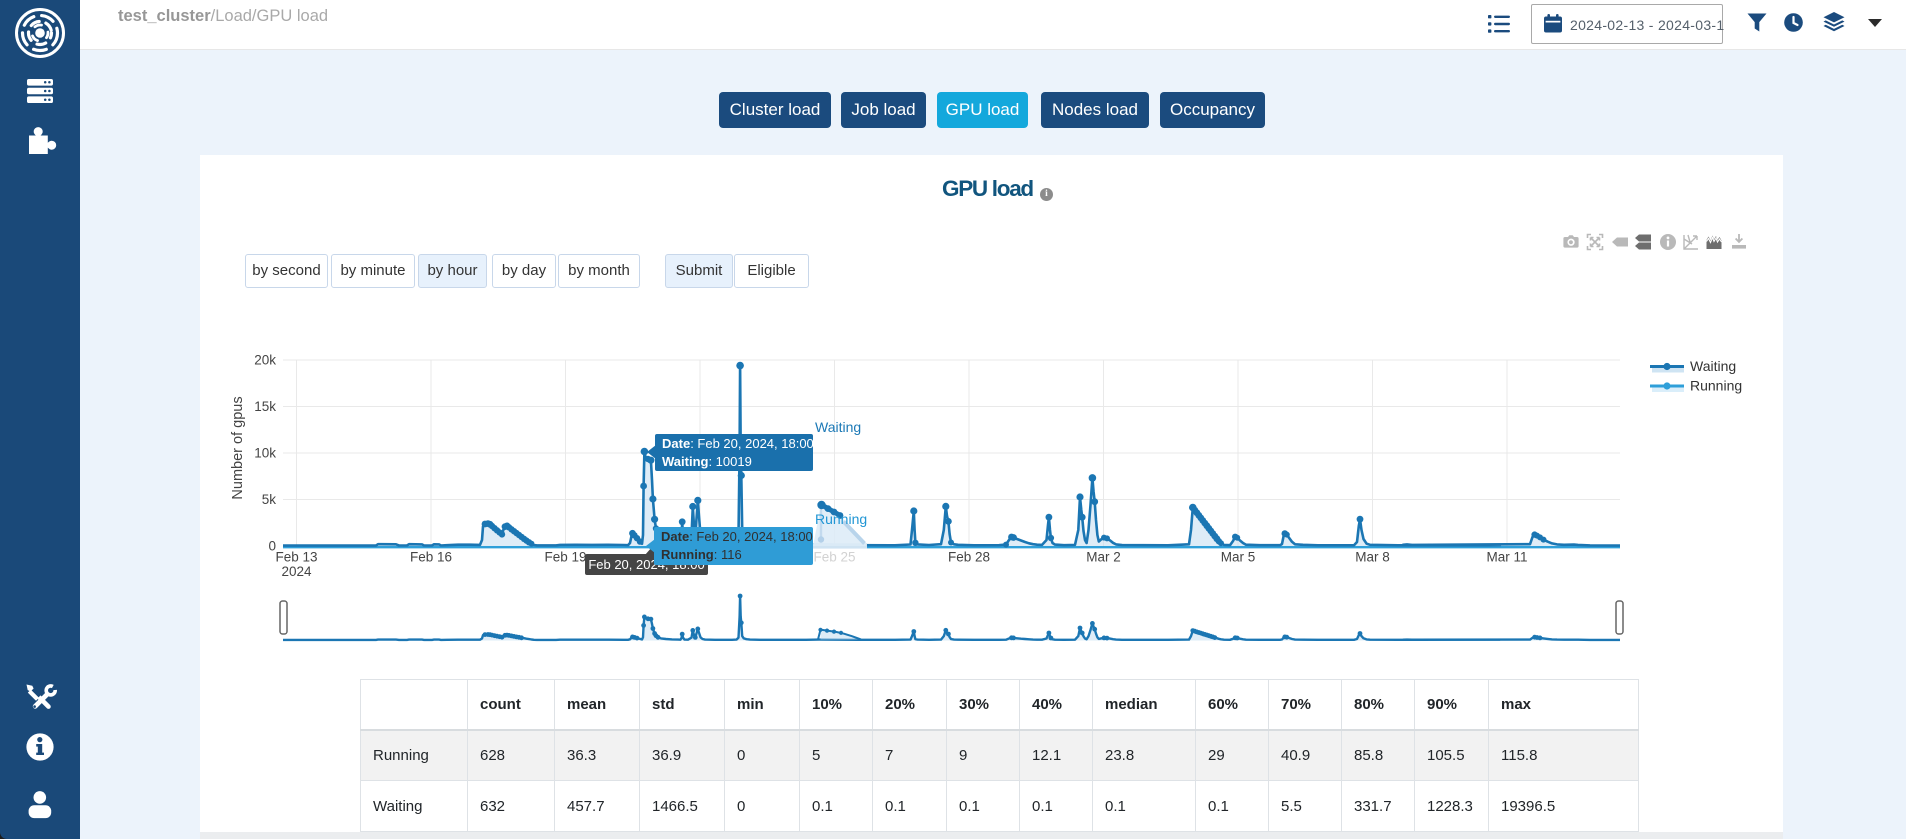 Image resolution: width=1906 pixels, height=839 pixels. Describe the element at coordinates (1238, 557) in the screenshot. I see `svg-text: Mar 5` at that location.